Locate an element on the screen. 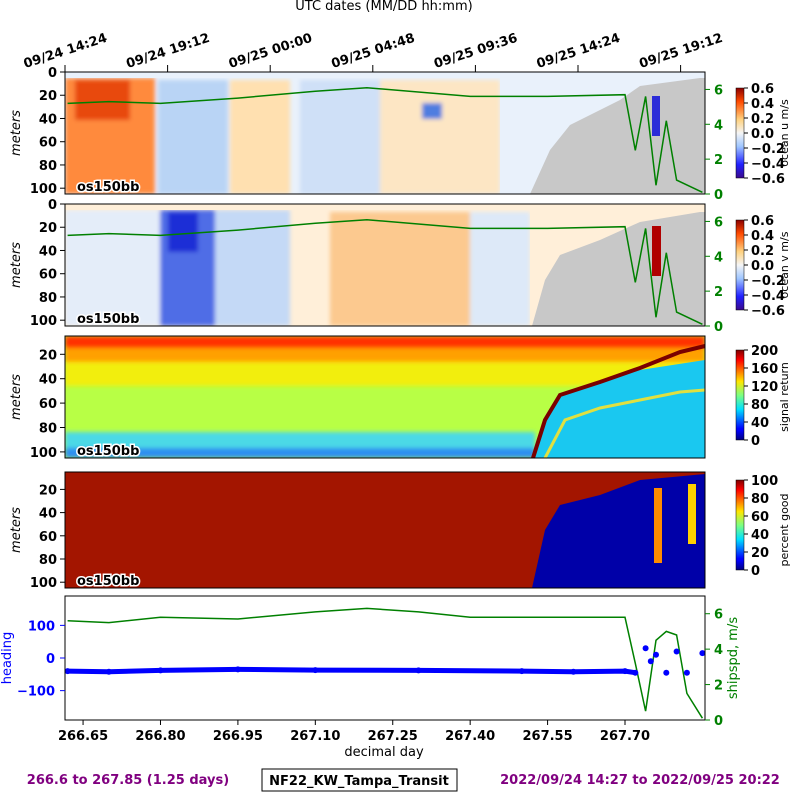 Image resolution: width=800 pixels, height=800 pixels. signal-return-bottom-echo is located at coordinates (618, 401).